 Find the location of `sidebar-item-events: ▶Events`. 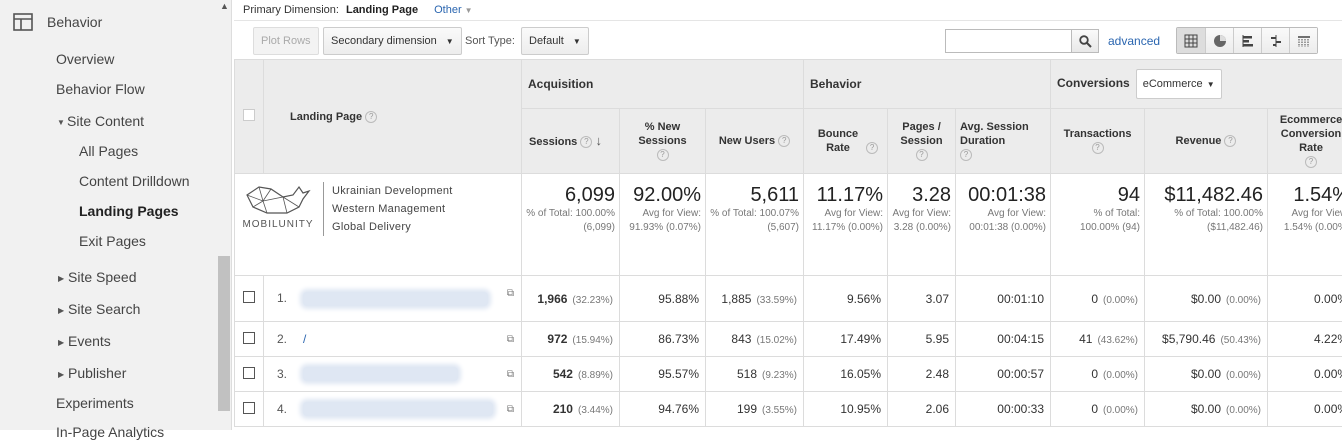

sidebar-item-events: ▶Events is located at coordinates (84, 341).